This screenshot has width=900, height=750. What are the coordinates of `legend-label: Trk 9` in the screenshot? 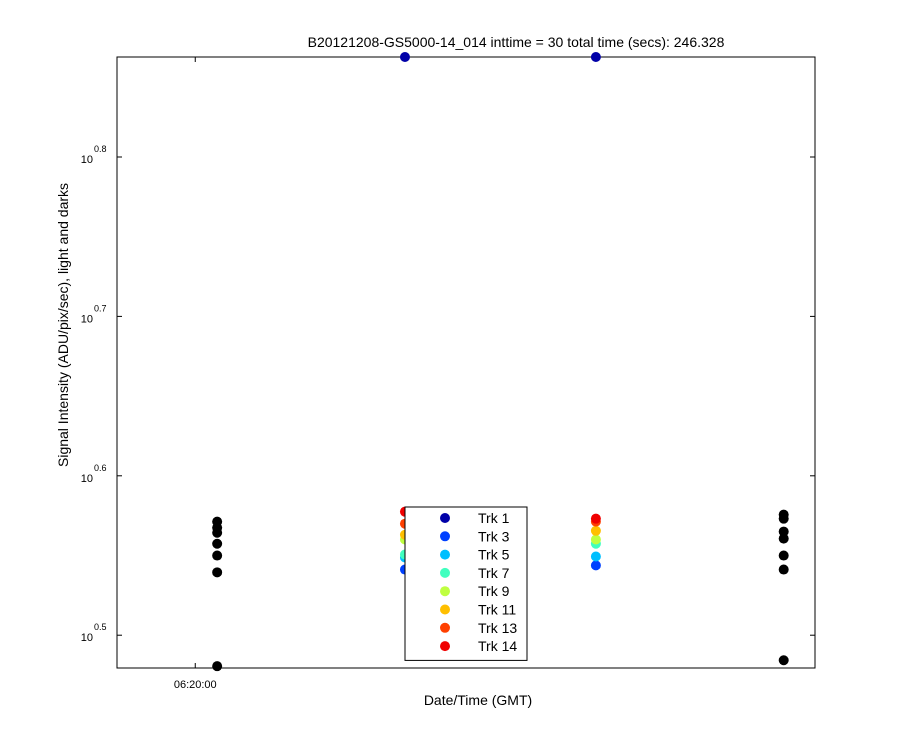 It's located at (494, 591).